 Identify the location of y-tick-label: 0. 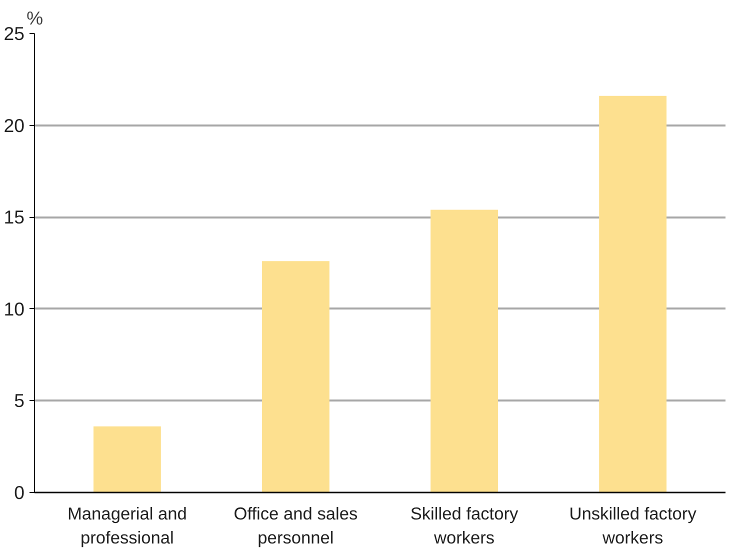
(19, 492).